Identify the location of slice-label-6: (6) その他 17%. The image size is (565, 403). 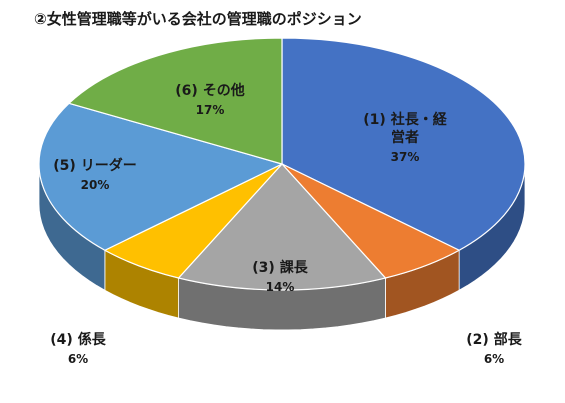
(209, 99).